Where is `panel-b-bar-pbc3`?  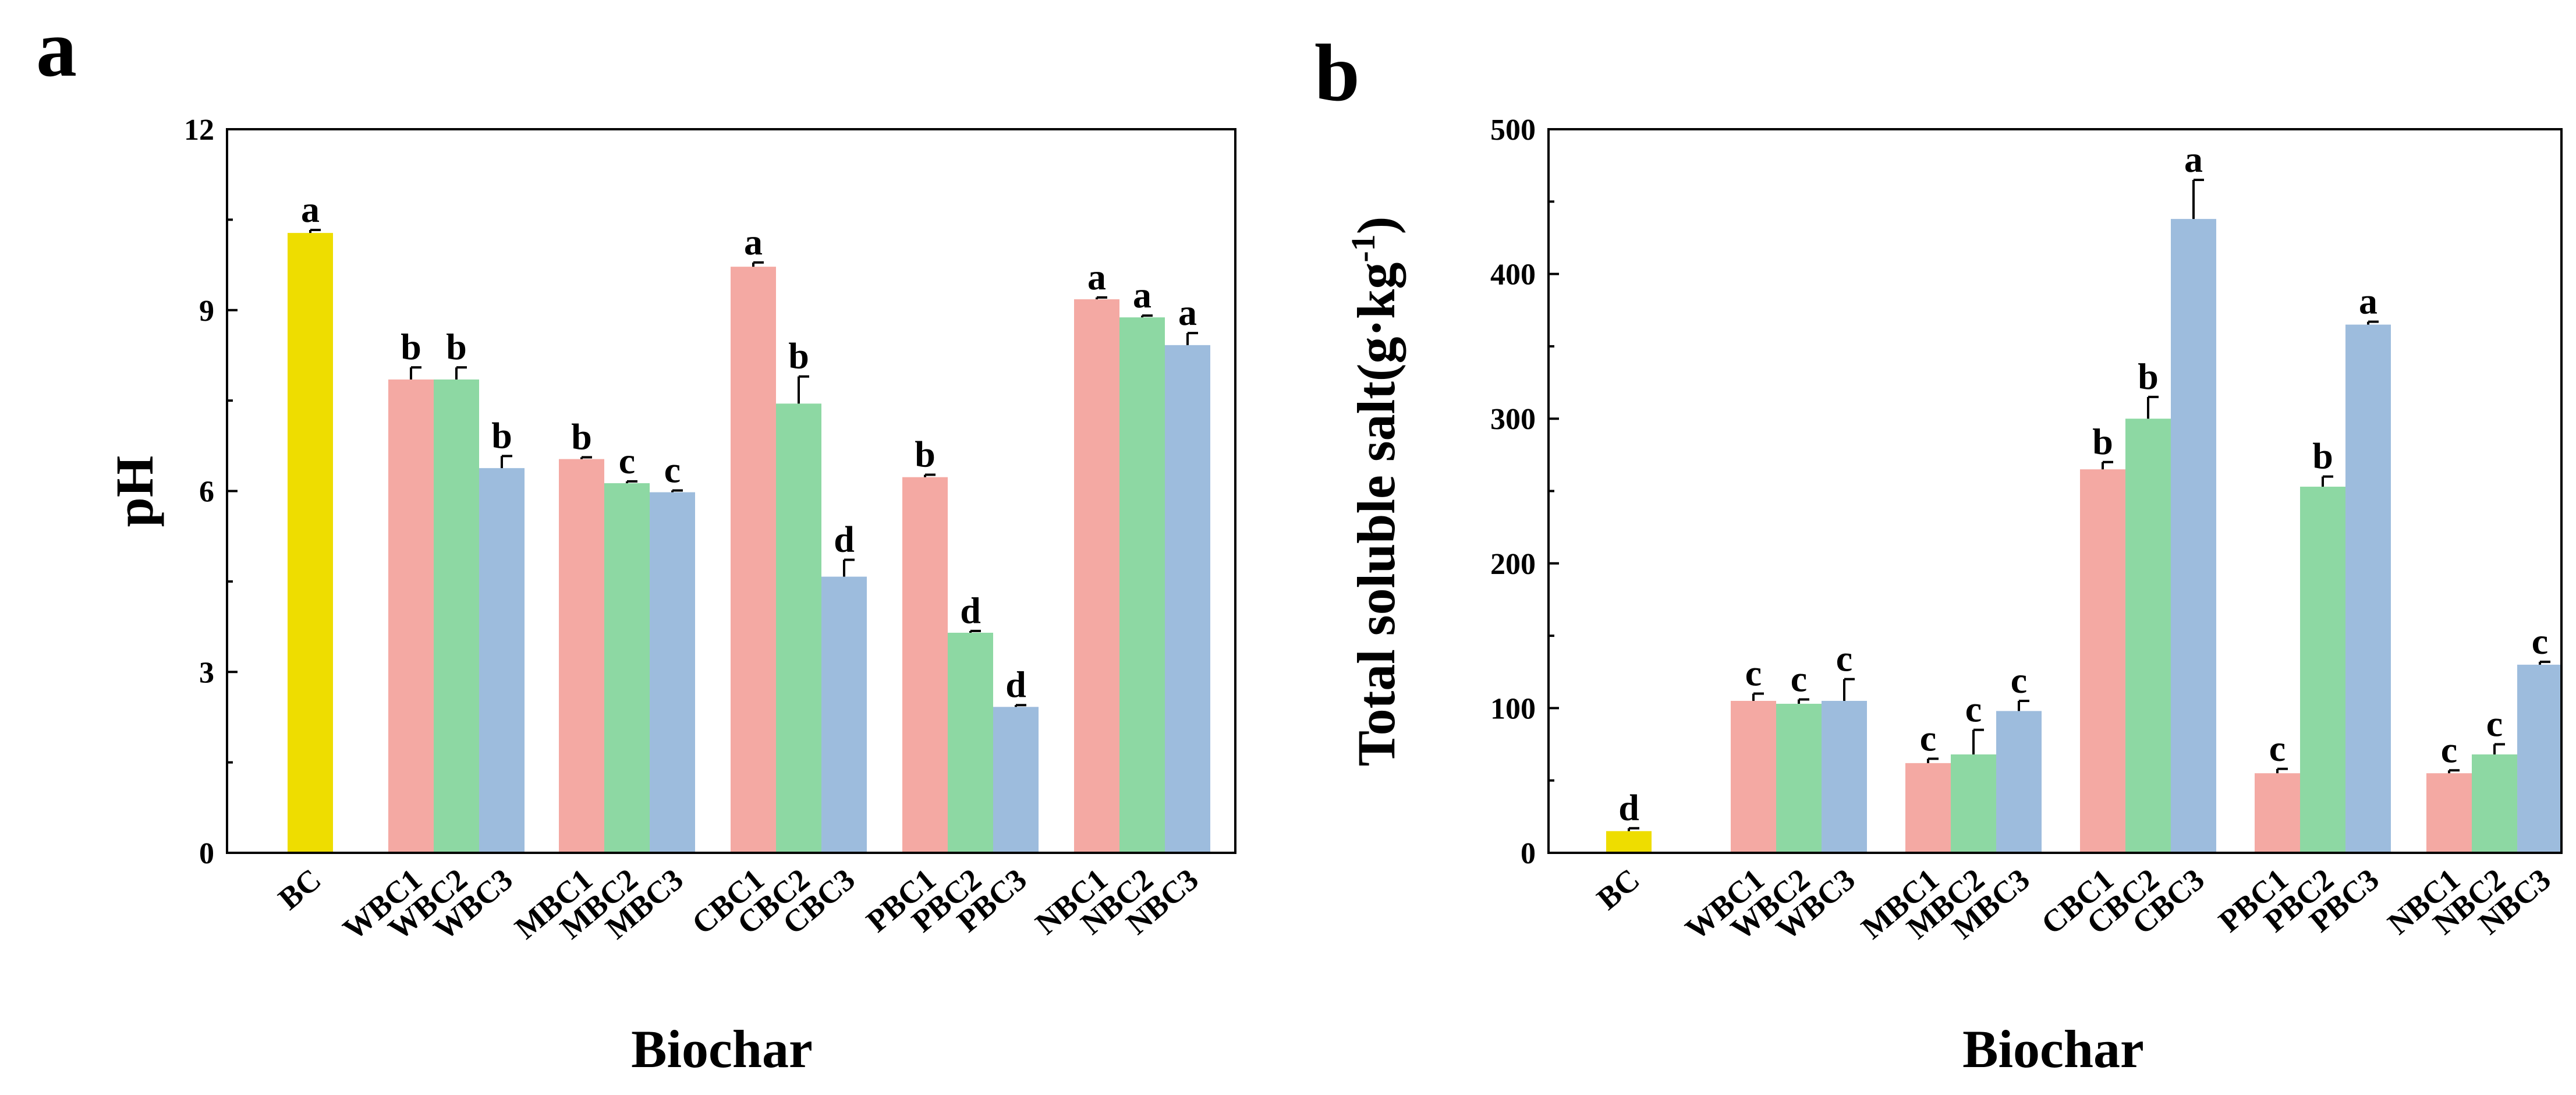 panel-b-bar-pbc3 is located at coordinates (2368, 588).